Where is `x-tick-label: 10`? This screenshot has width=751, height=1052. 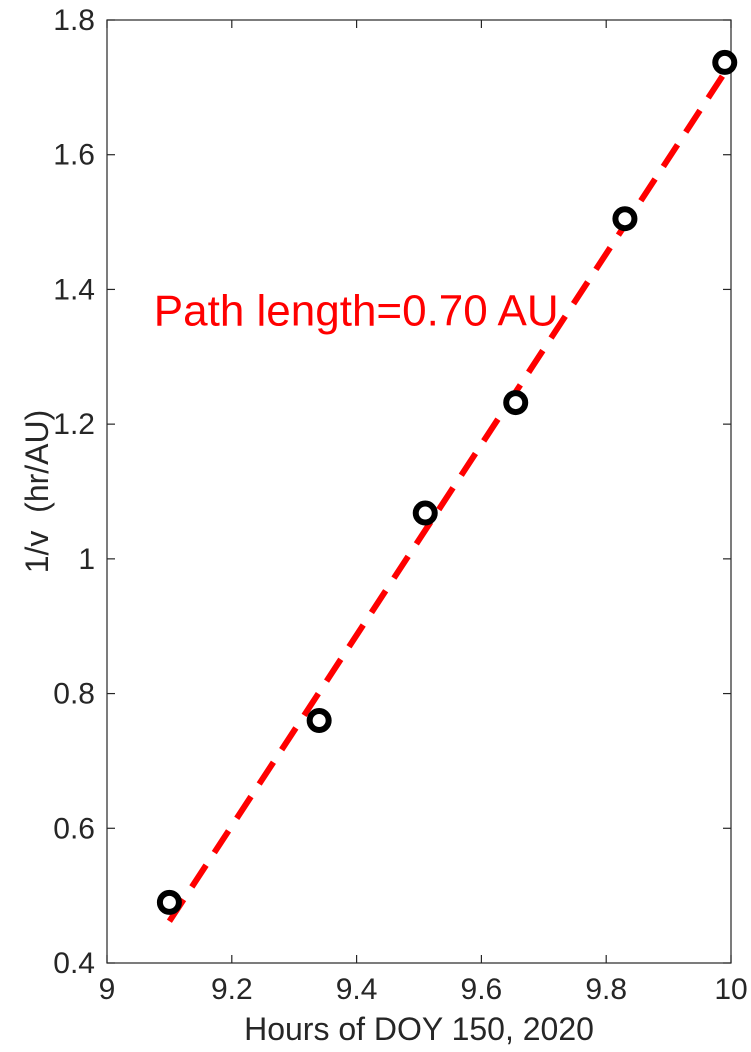
x-tick-label: 10 is located at coordinates (730, 989).